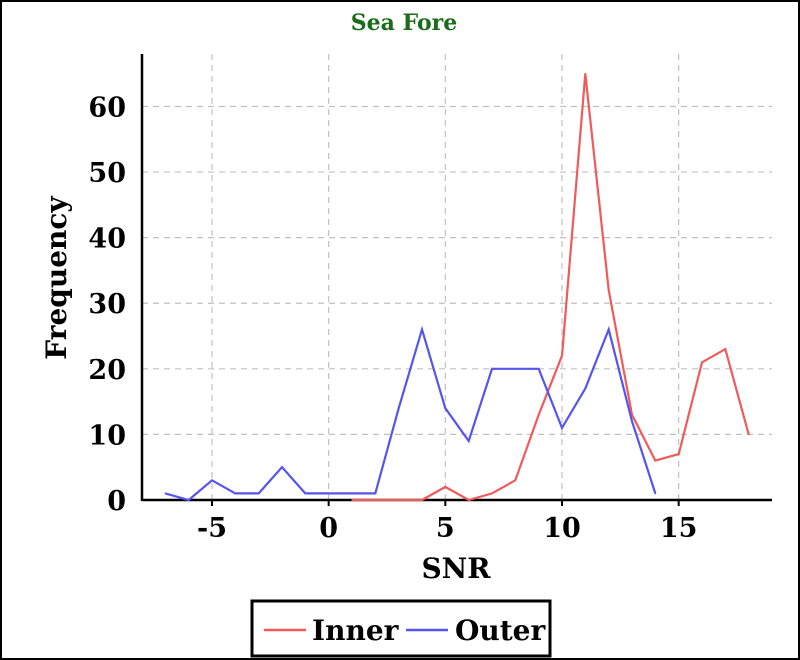 Image resolution: width=800 pixels, height=660 pixels. Describe the element at coordinates (356, 630) in the screenshot. I see `legend-label-inner: Inner` at that location.